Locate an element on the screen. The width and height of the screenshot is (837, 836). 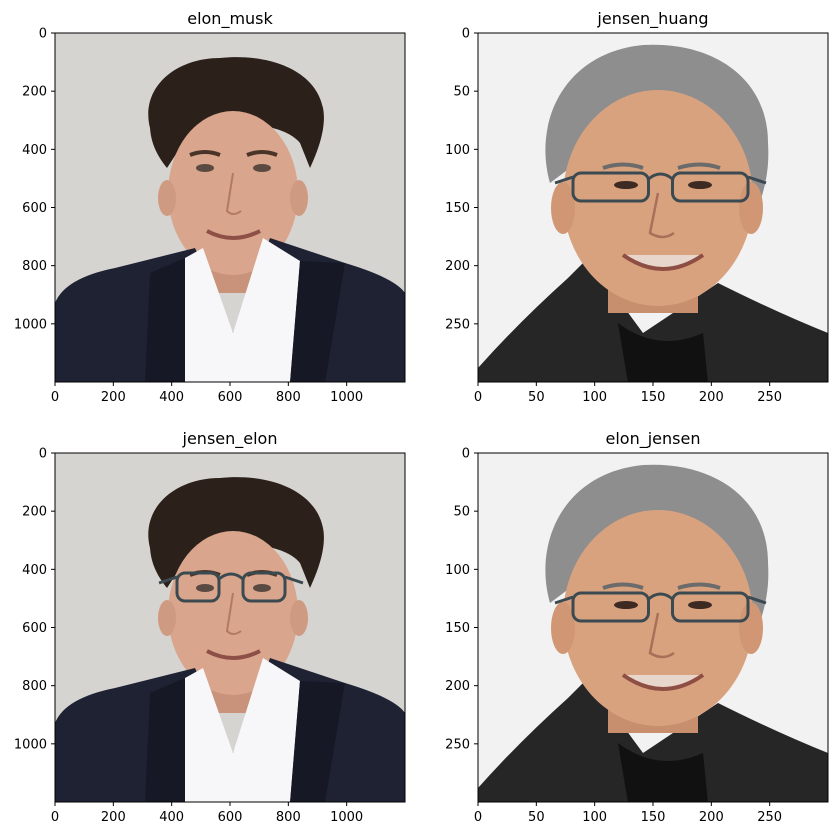
panel-title: elon_musk is located at coordinates (230, 19).